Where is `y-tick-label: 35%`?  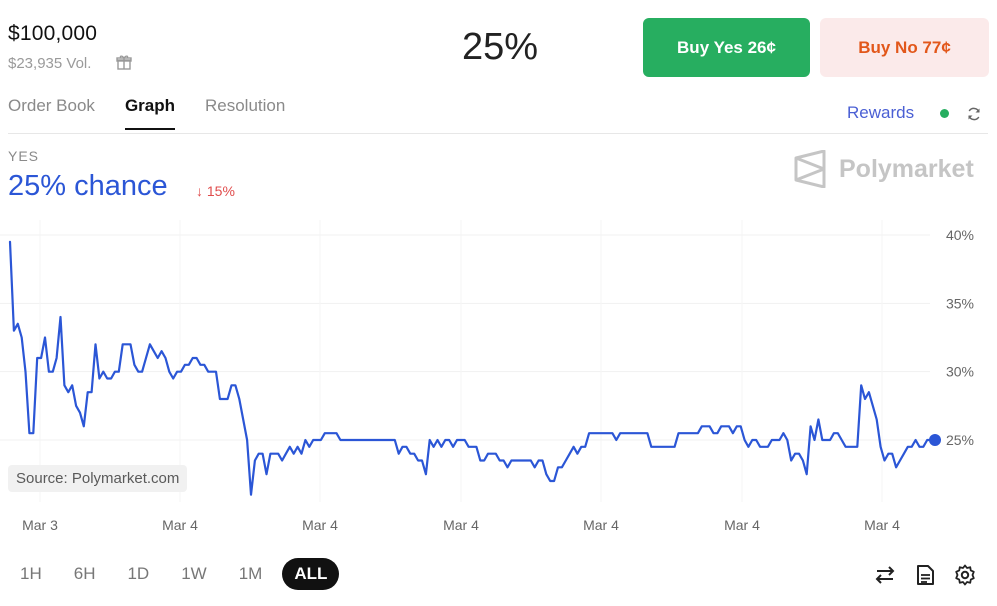 y-tick-label: 35% is located at coordinates (960, 303).